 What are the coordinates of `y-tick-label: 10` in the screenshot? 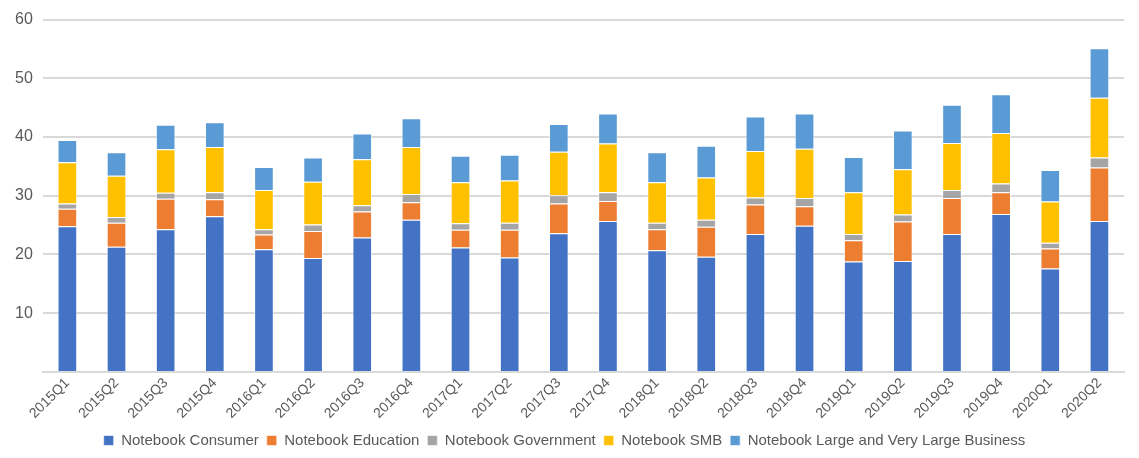 It's located at (24, 312).